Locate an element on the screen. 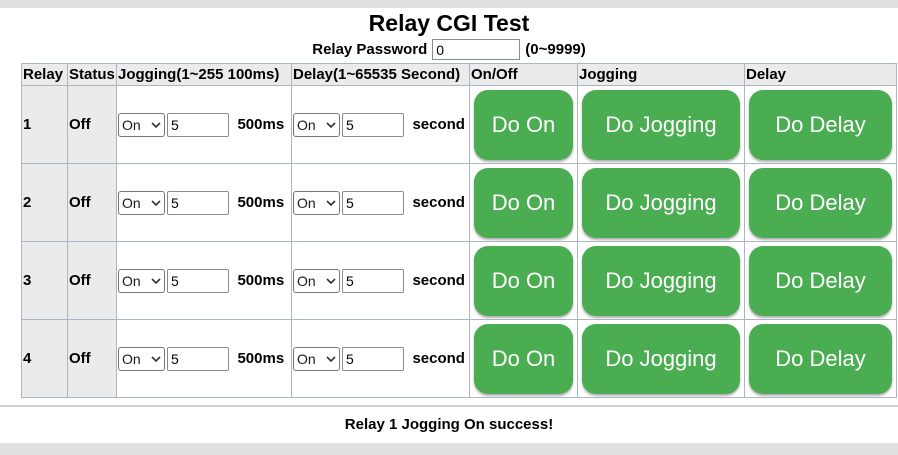  browser-chrome-top is located at coordinates (449, 4).